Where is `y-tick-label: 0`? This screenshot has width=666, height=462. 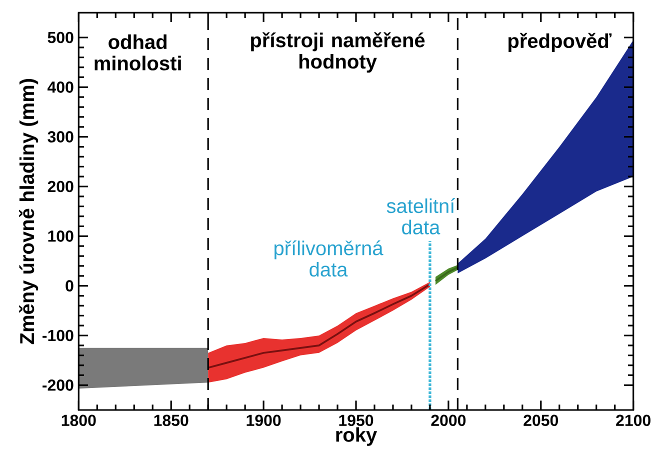 y-tick-label: 0 is located at coordinates (70, 286).